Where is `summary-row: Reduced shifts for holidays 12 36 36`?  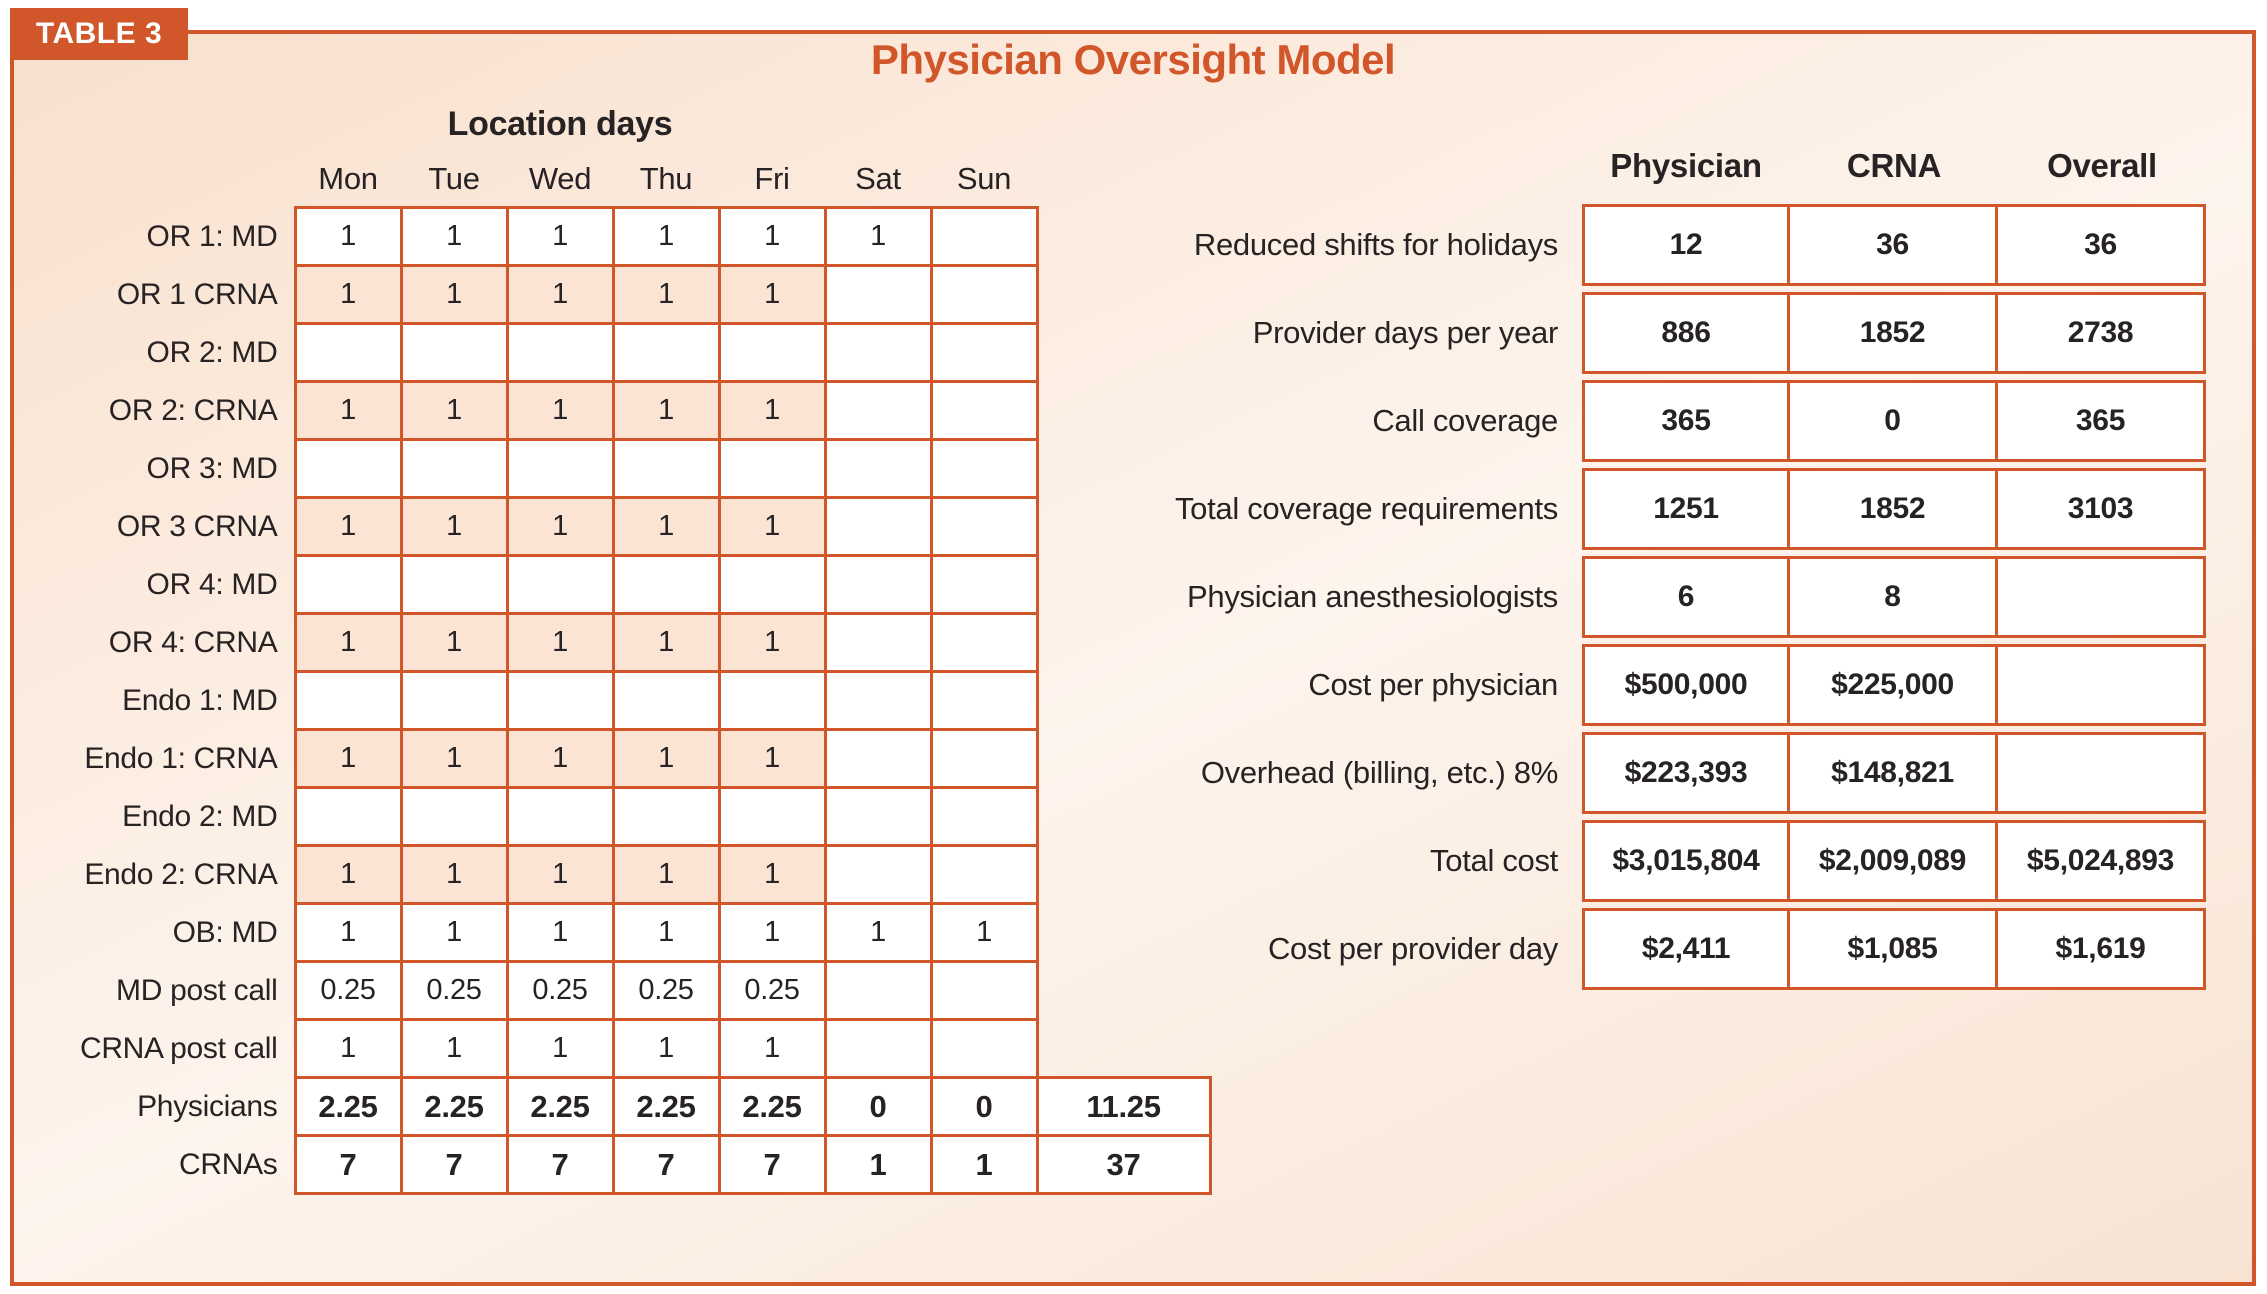
summary-row: Reduced shifts for holidays 12 36 36 is located at coordinates (1675, 245).